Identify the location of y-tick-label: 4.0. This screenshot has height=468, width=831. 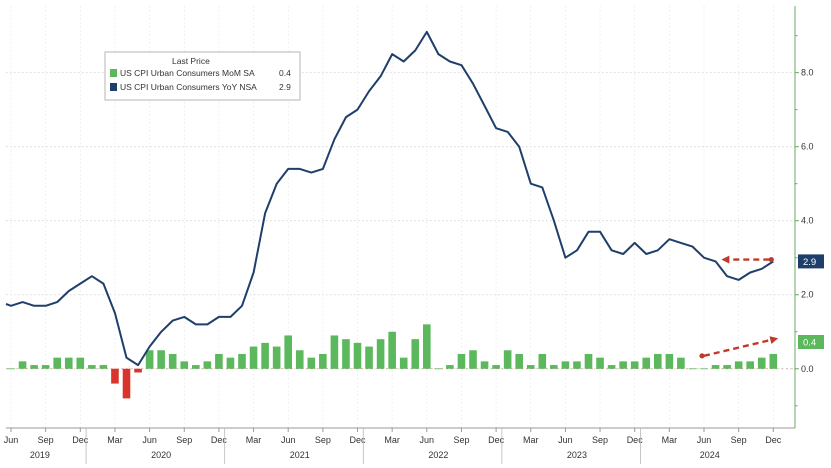
(807, 221).